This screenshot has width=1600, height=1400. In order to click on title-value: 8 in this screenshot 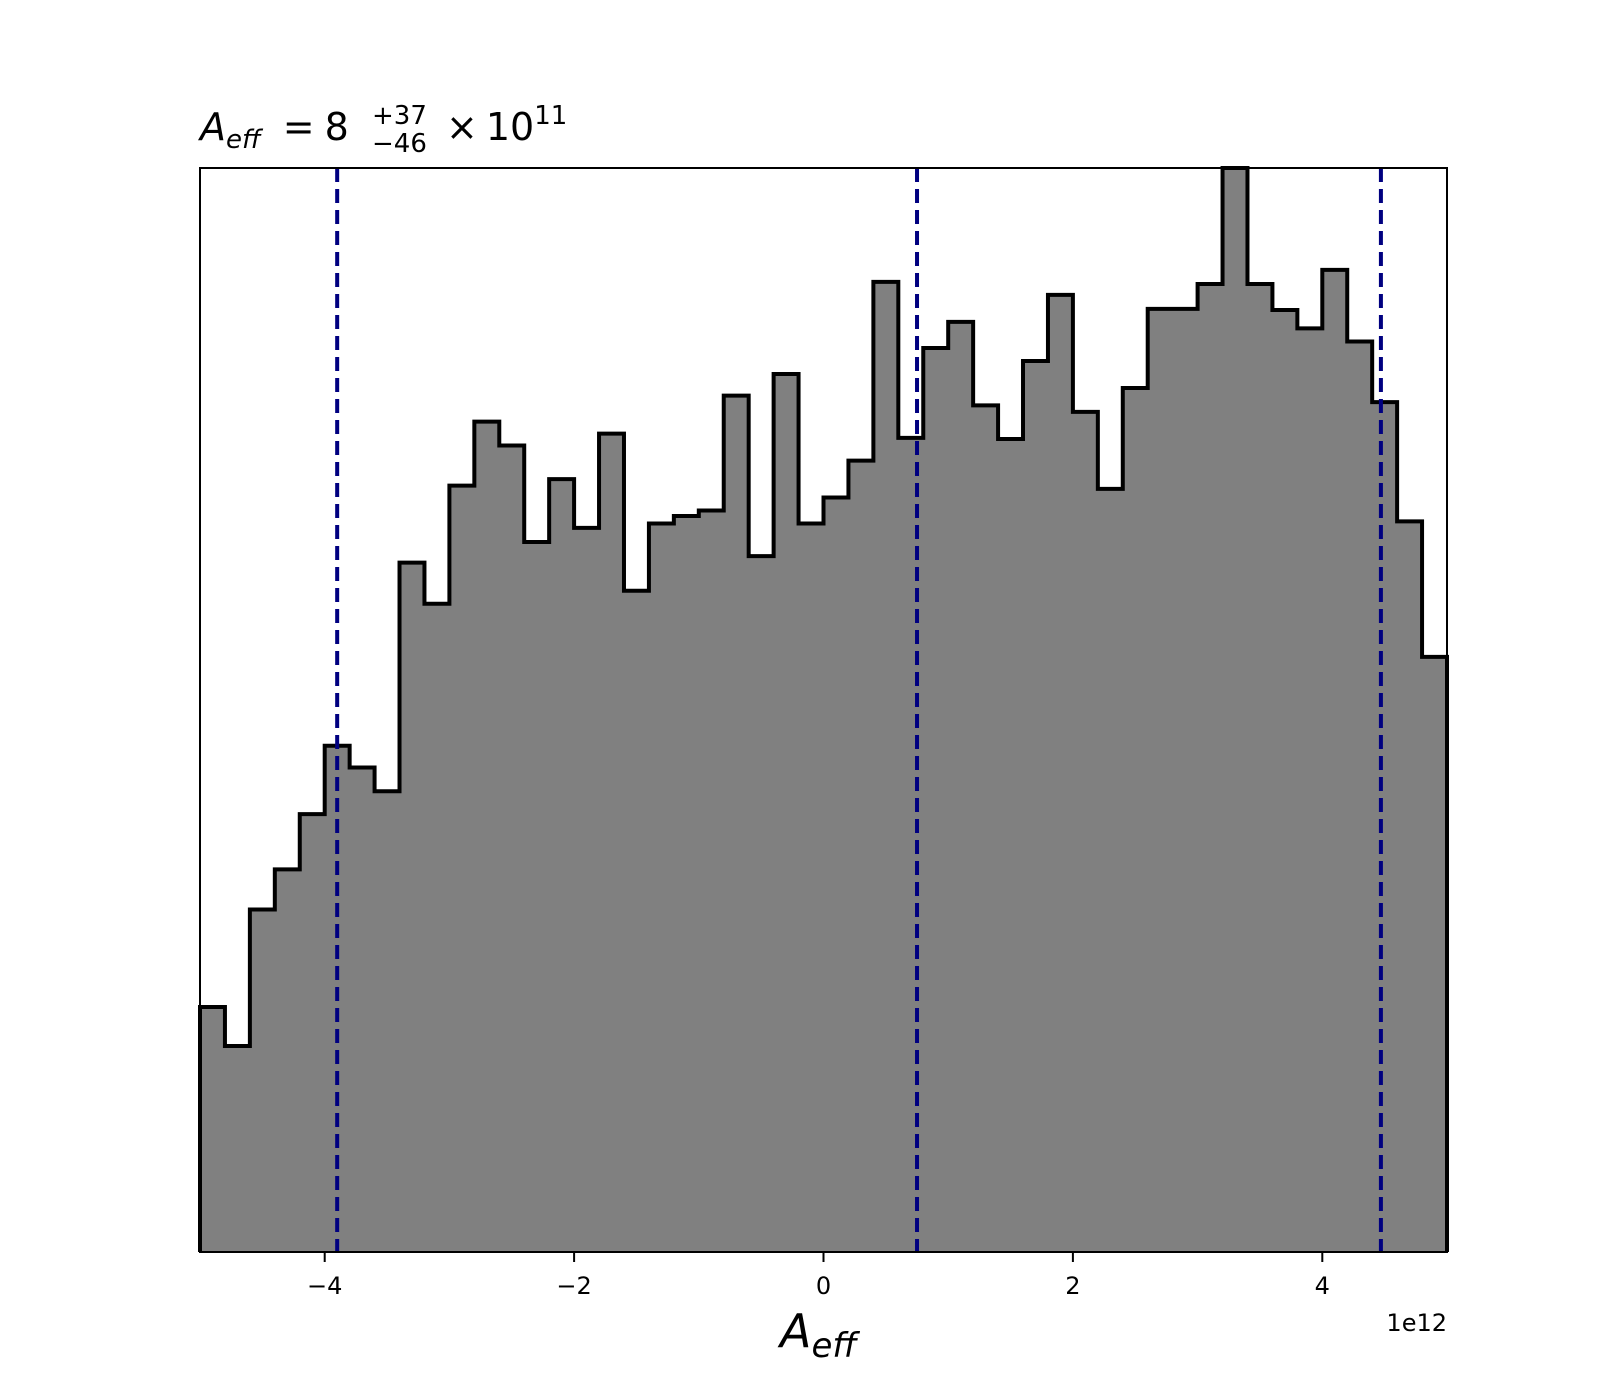, I will do `click(337, 127)`.